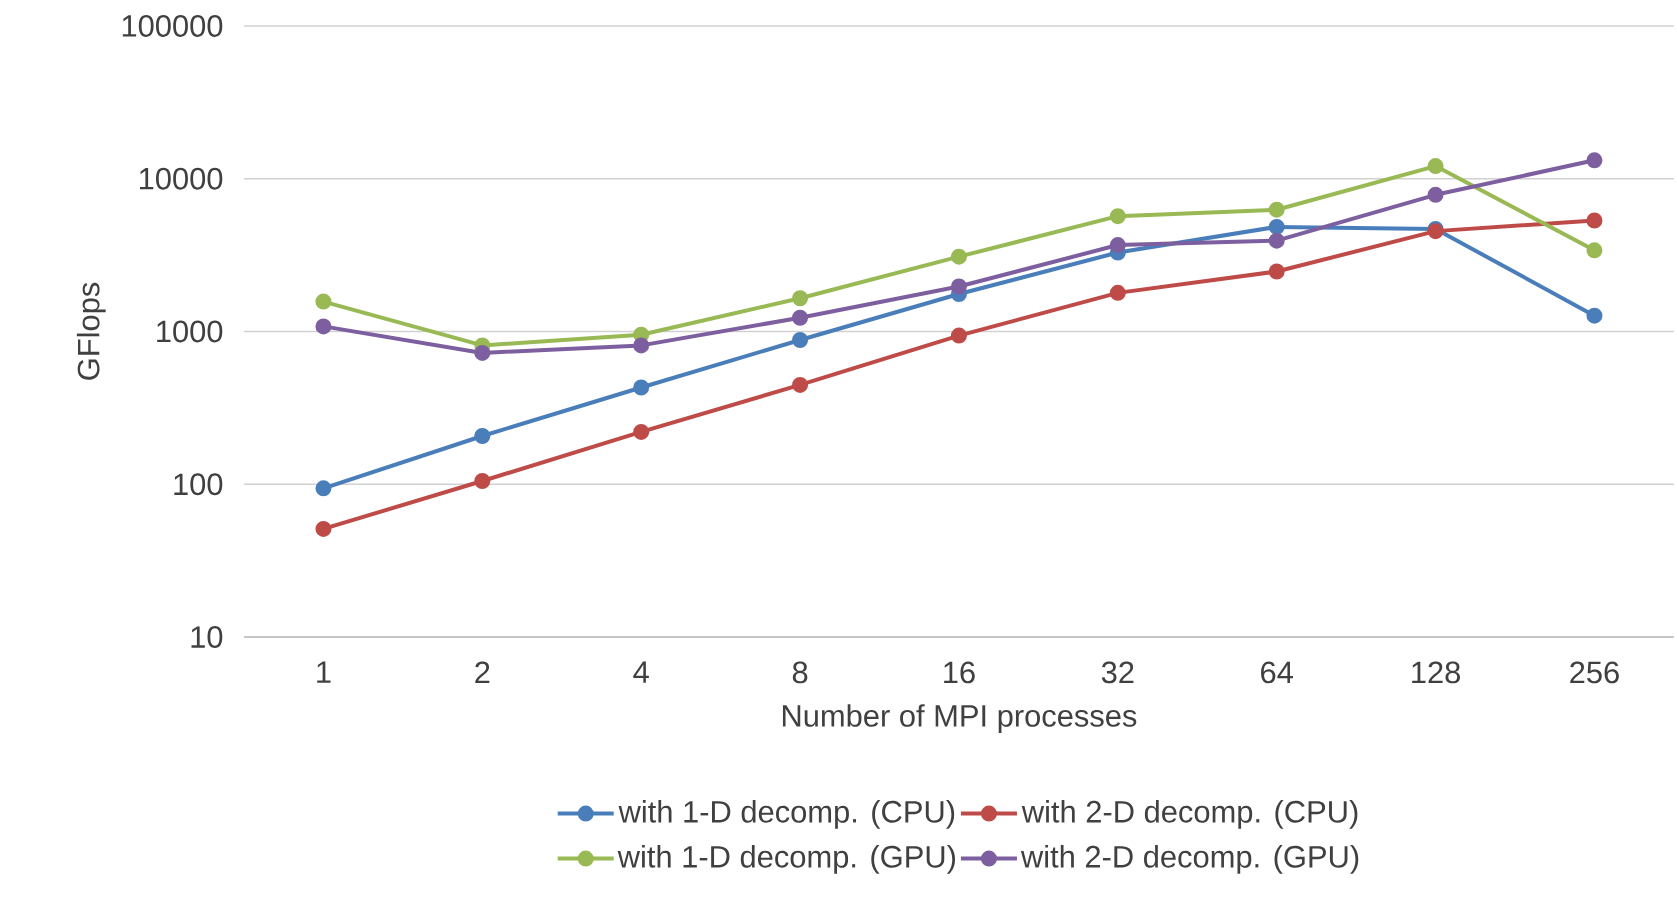 This screenshot has width=1677, height=918. What do you see at coordinates (1189, 859) in the screenshot?
I see `legend-label: with 2-D decomp. (GPU)` at bounding box center [1189, 859].